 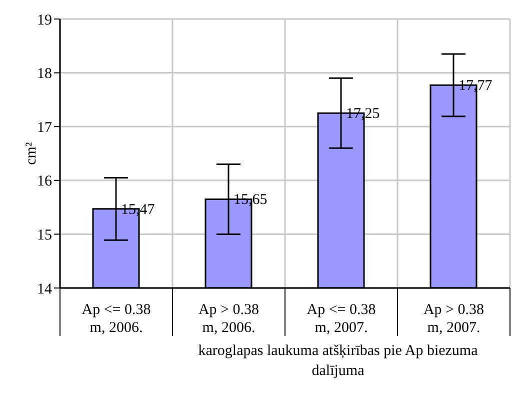 What do you see at coordinates (44, 128) in the screenshot?
I see `y-tick-label: 17` at bounding box center [44, 128].